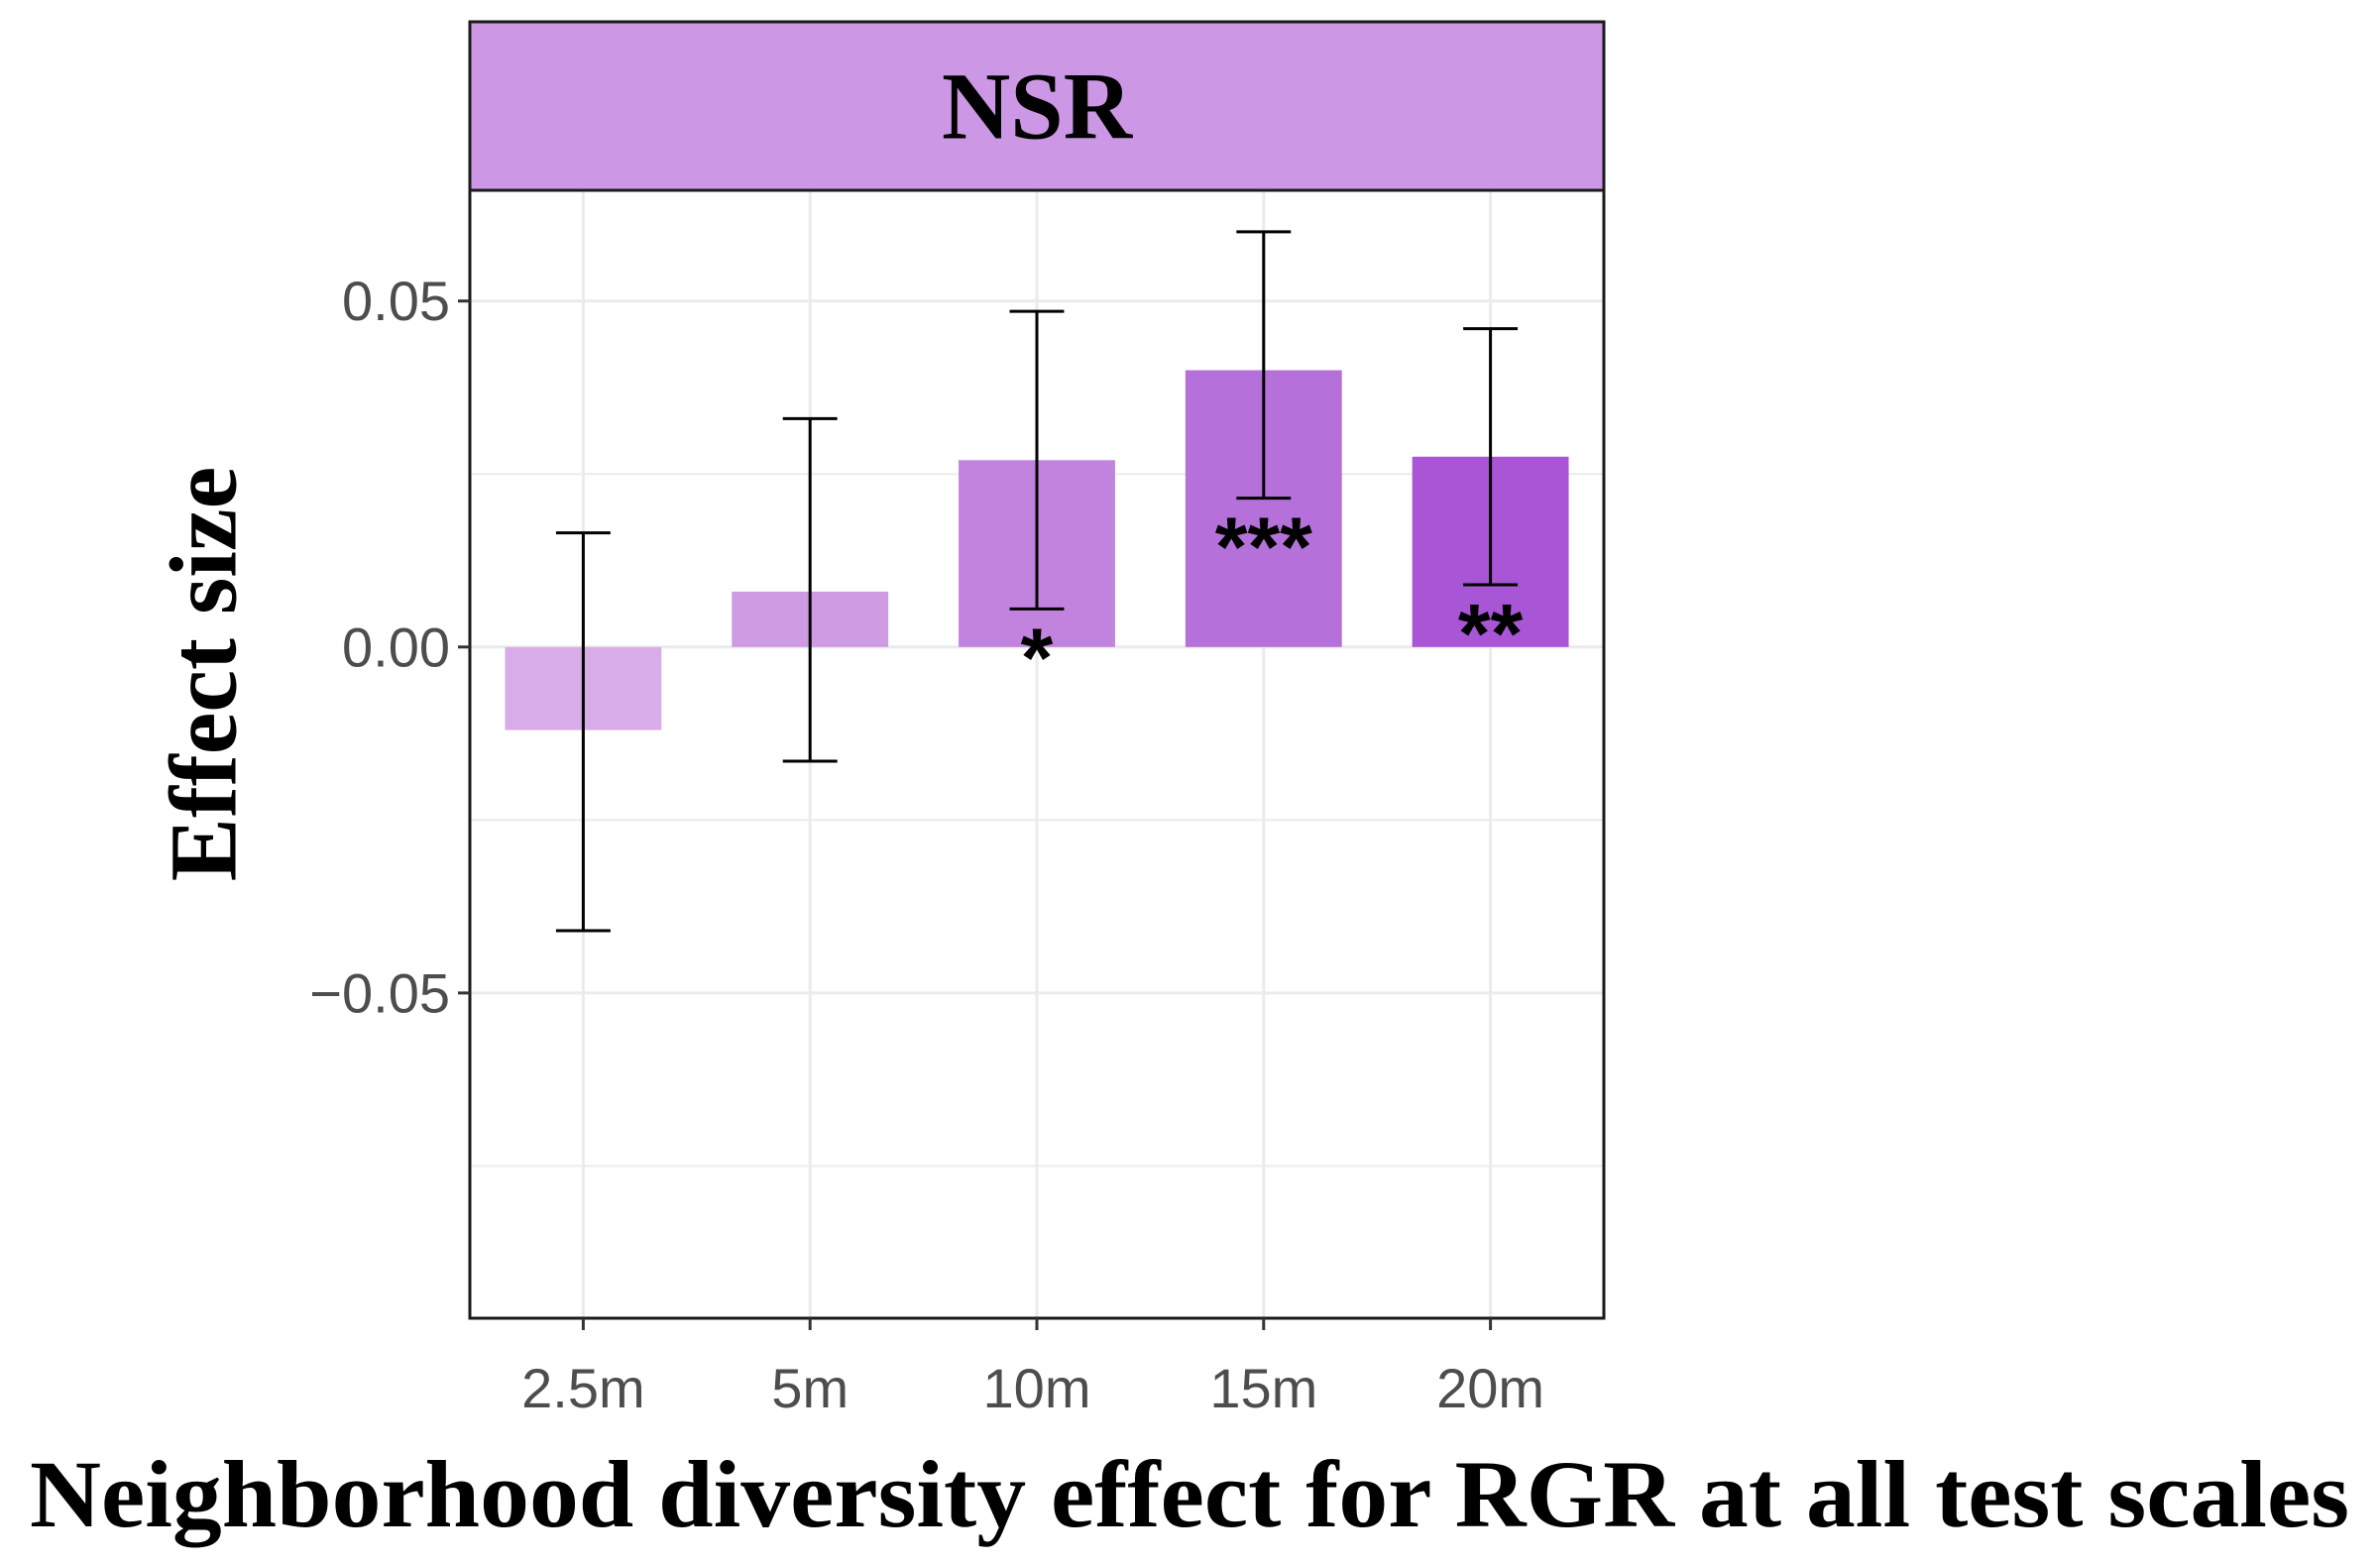 This screenshot has width=2380, height=1565. I want to click on x-tick-label: 15m, so click(1263, 1388).